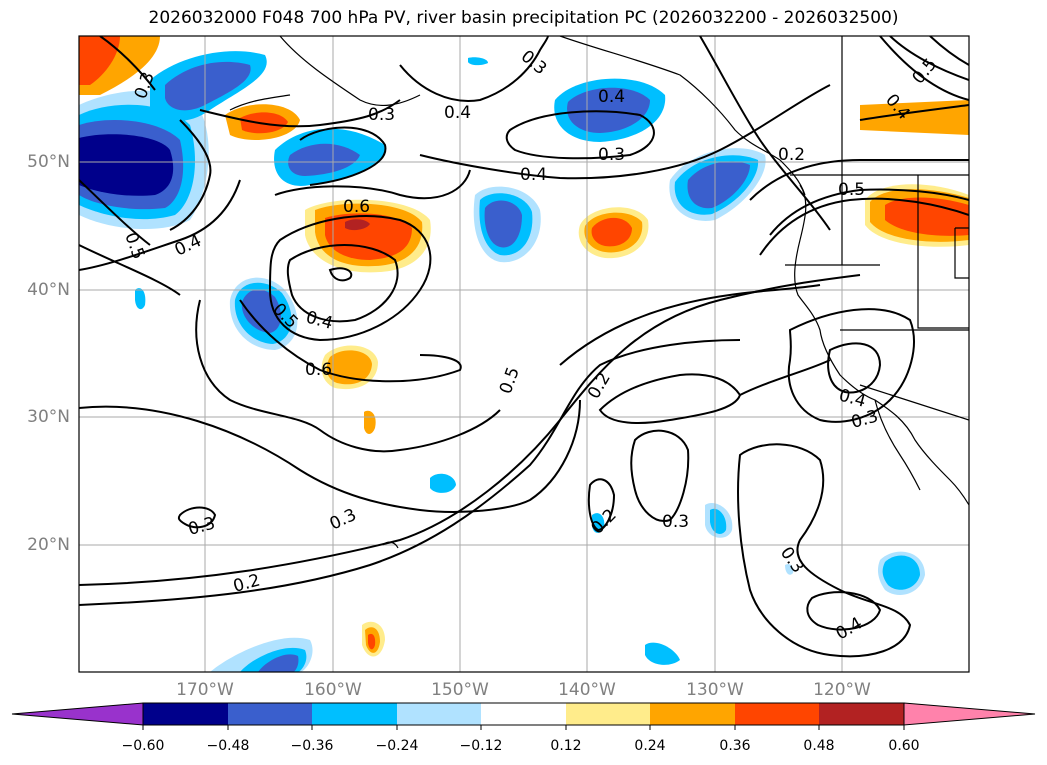 The height and width of the screenshot is (765, 1047). What do you see at coordinates (228, 746) in the screenshot?
I see `colorbar-tick-label: −0.48` at bounding box center [228, 746].